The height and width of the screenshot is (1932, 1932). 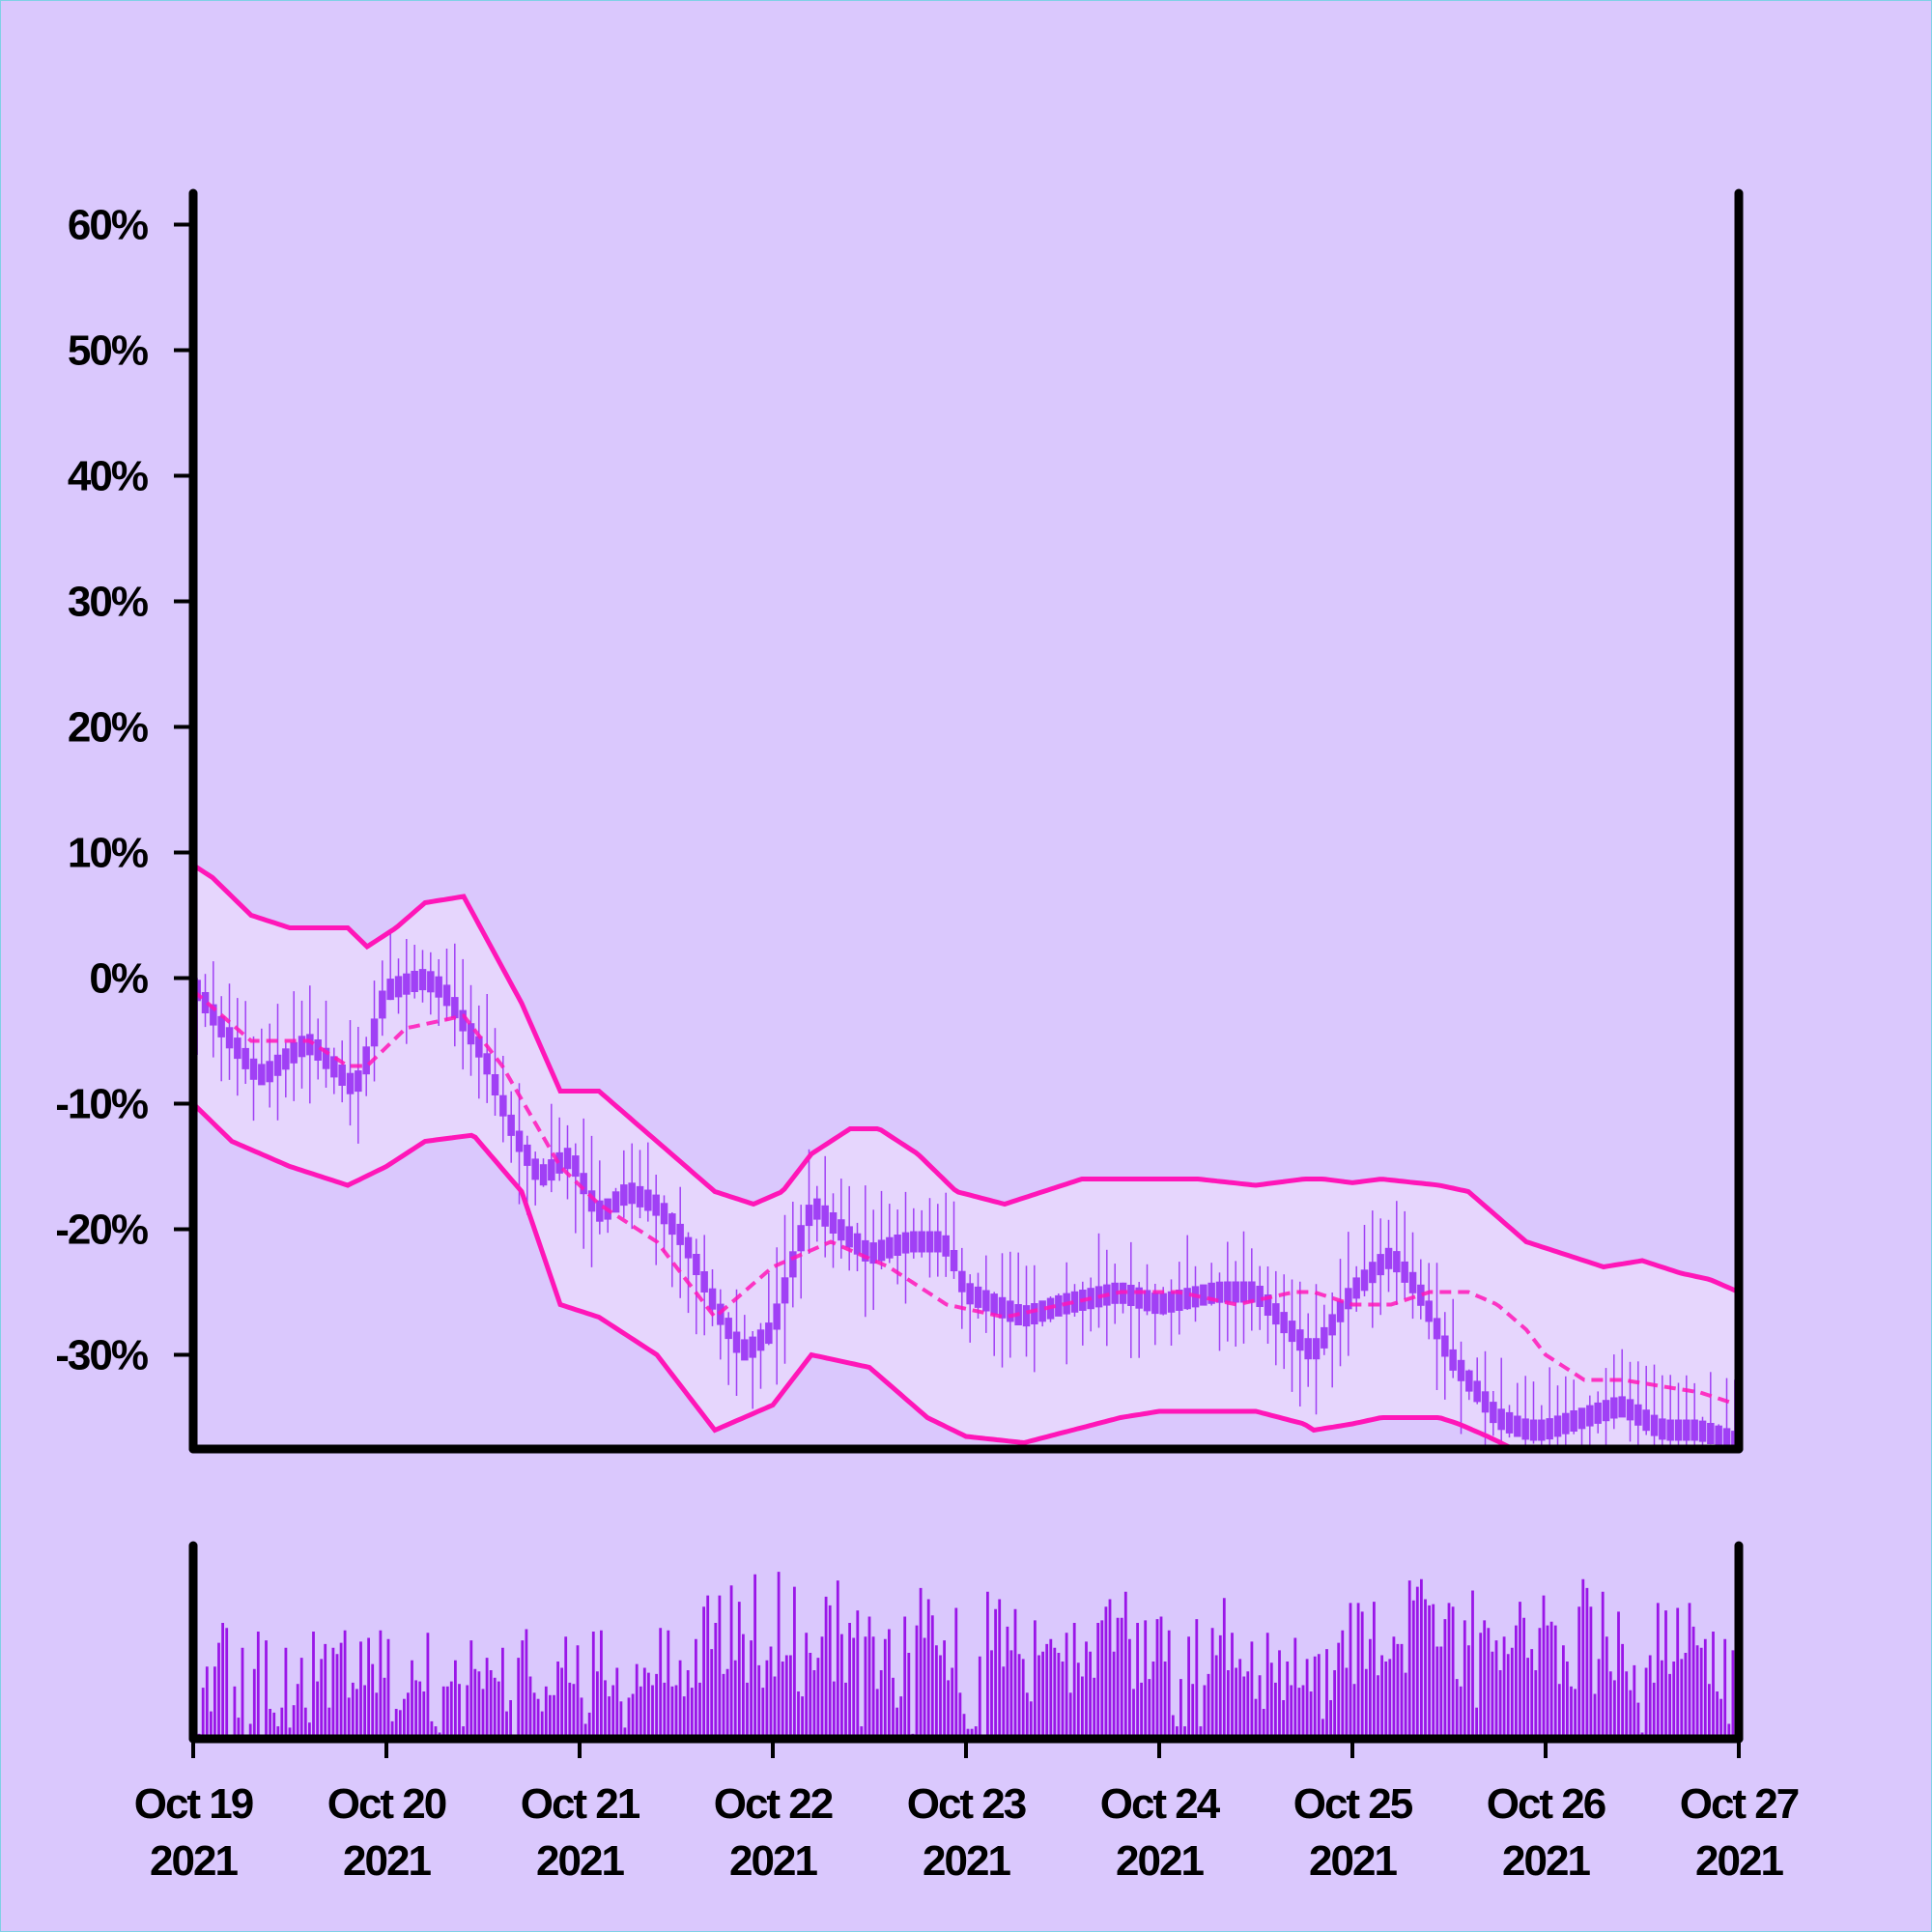 What do you see at coordinates (108, 728) in the screenshot?
I see `y-tick-label: 20%` at bounding box center [108, 728].